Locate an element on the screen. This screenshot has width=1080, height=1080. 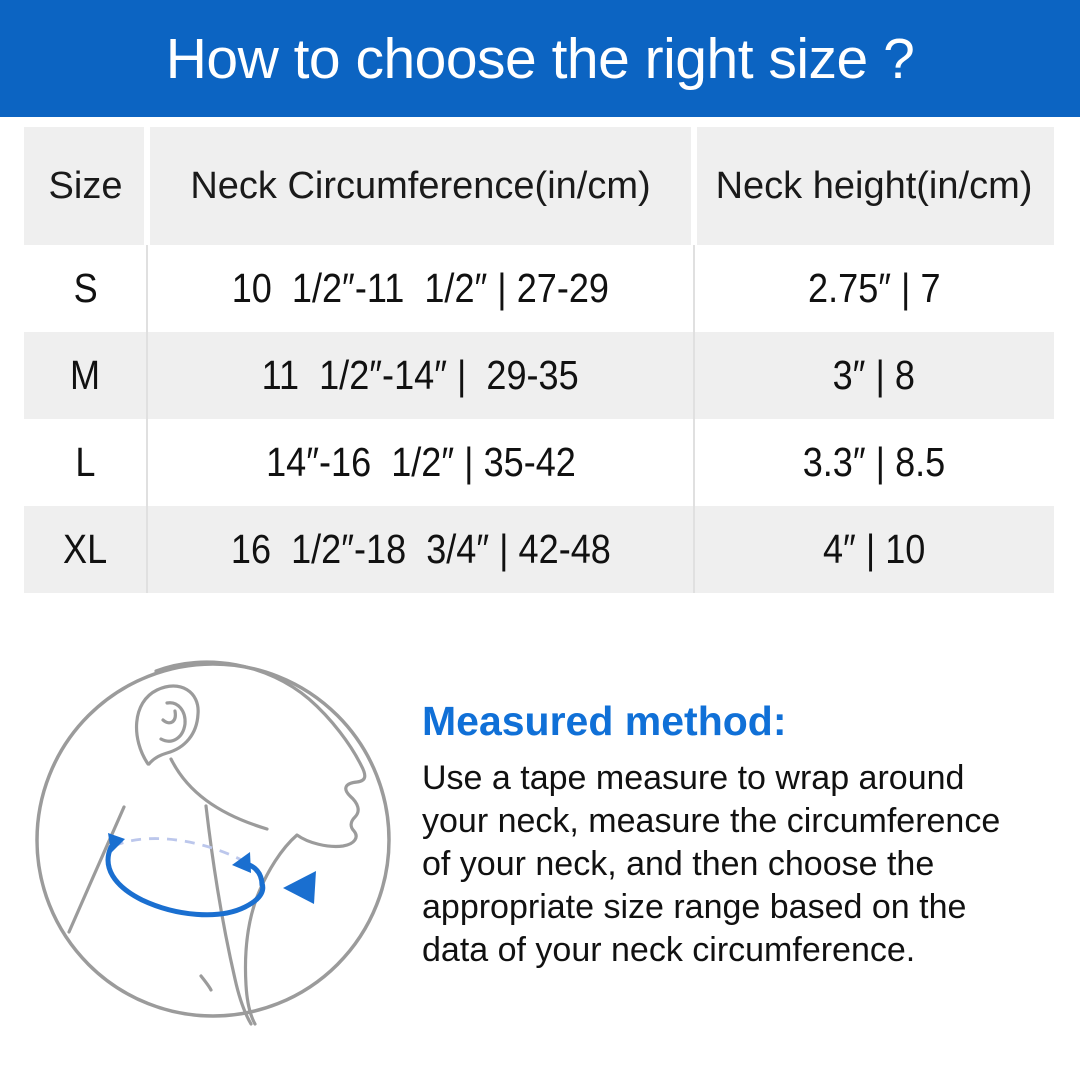
circumference-cell: 11 1/2″-14″ | 29-35 is located at coordinates (420, 375).